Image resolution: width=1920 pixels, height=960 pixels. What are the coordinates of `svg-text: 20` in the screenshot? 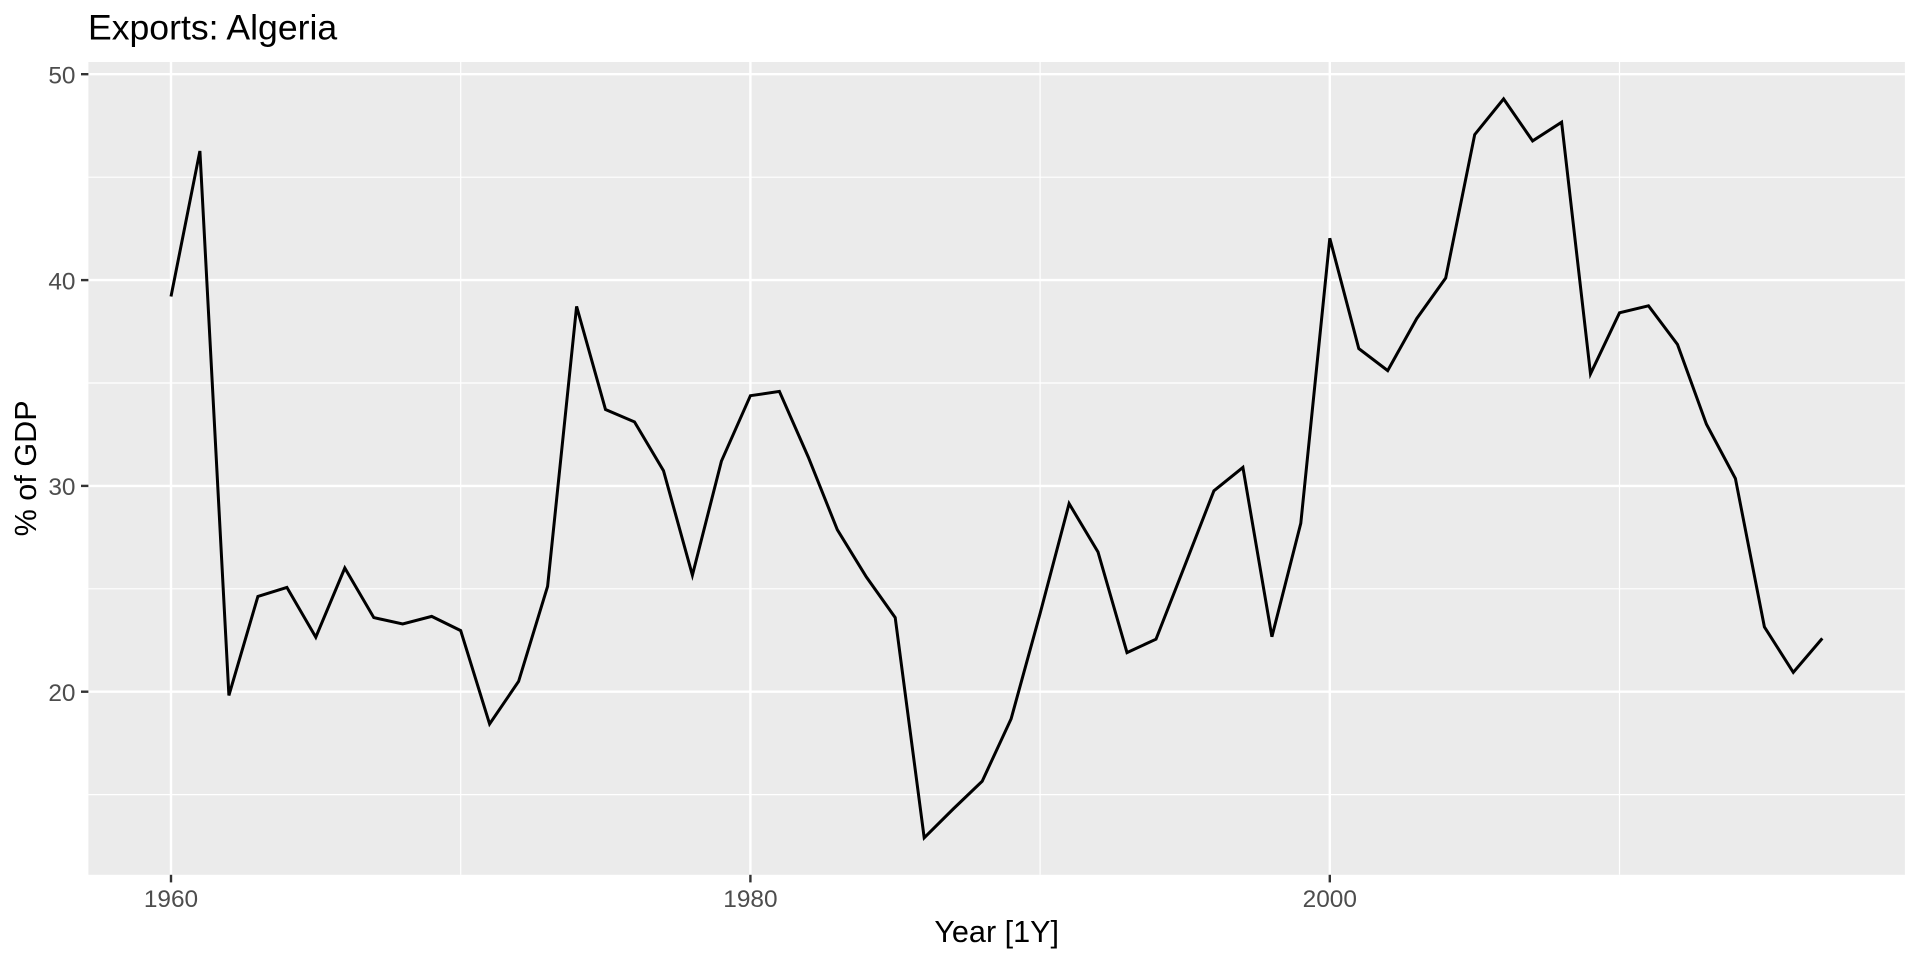 It's located at (61, 693).